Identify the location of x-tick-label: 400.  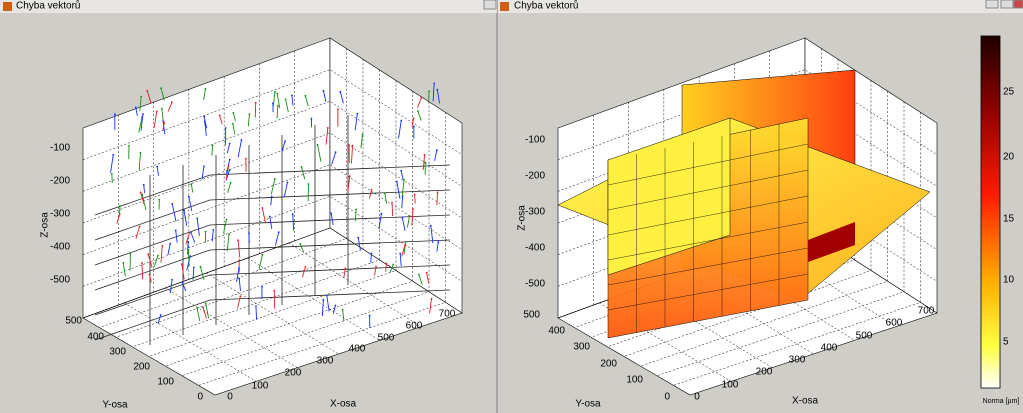
(357, 349).